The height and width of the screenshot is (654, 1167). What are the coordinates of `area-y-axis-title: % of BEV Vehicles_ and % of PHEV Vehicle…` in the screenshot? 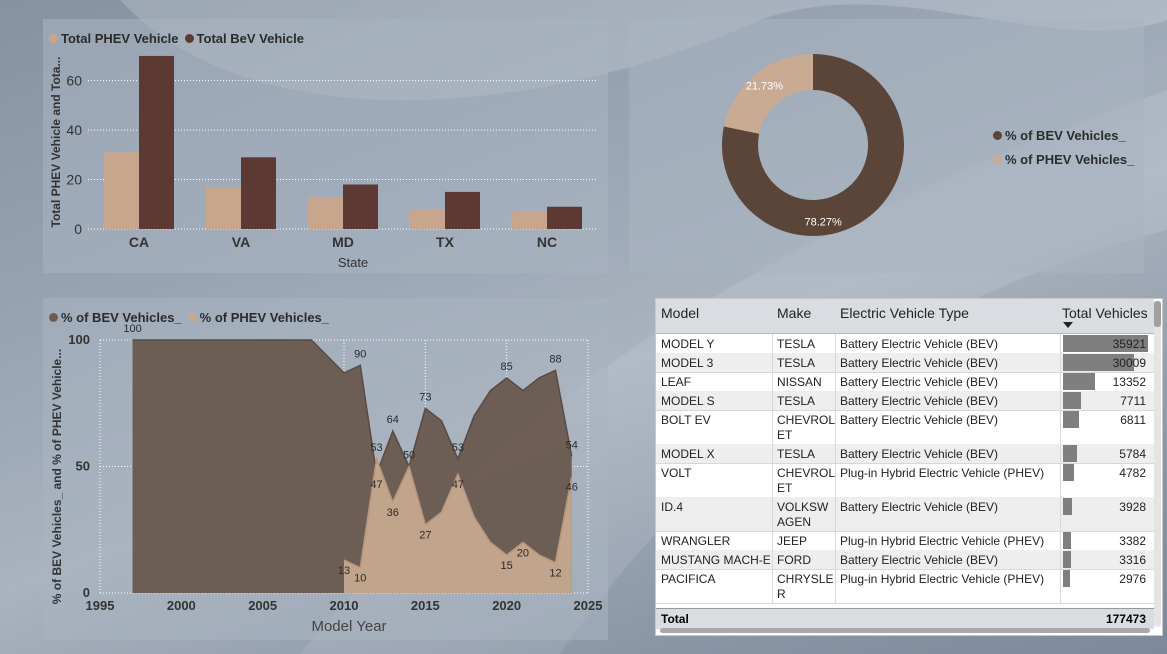 It's located at (57, 476).